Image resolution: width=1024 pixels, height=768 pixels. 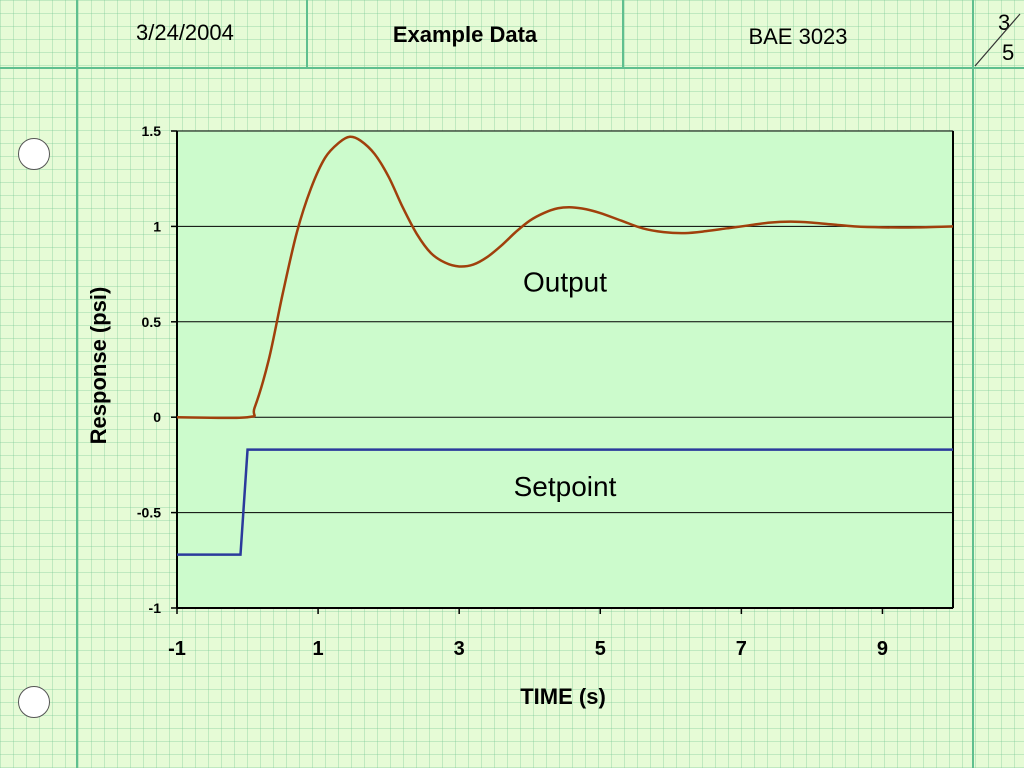 I want to click on x-tick-label: 1, so click(x=318, y=649).